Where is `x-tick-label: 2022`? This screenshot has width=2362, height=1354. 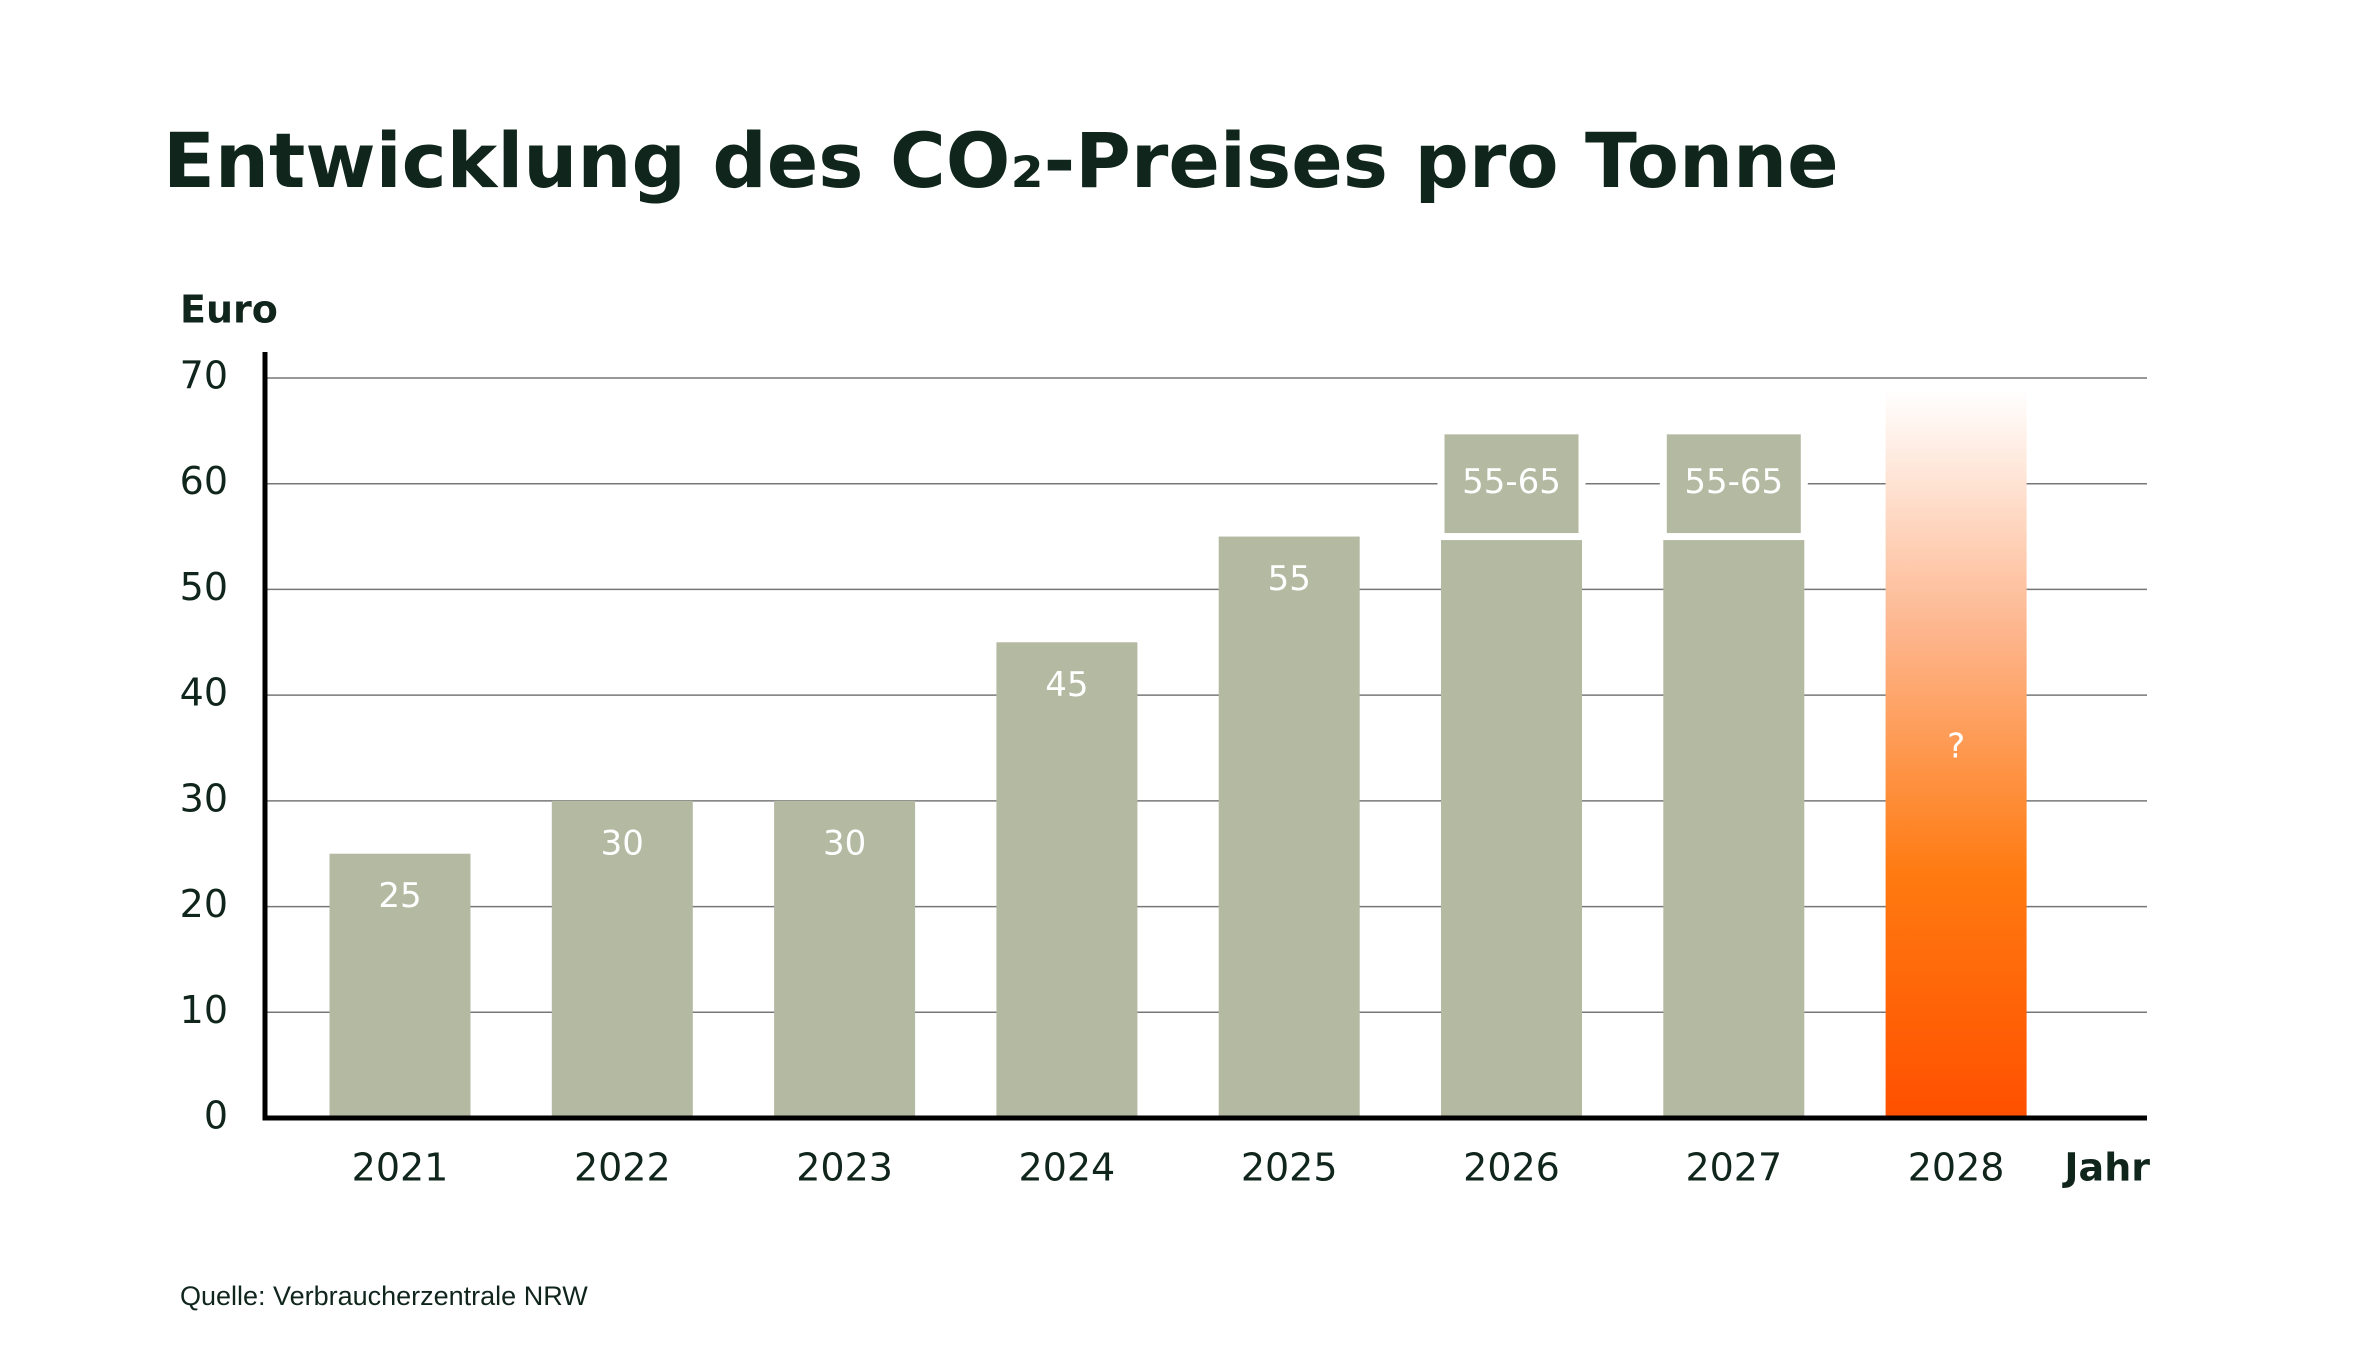
x-tick-label: 2022 is located at coordinates (622, 1168).